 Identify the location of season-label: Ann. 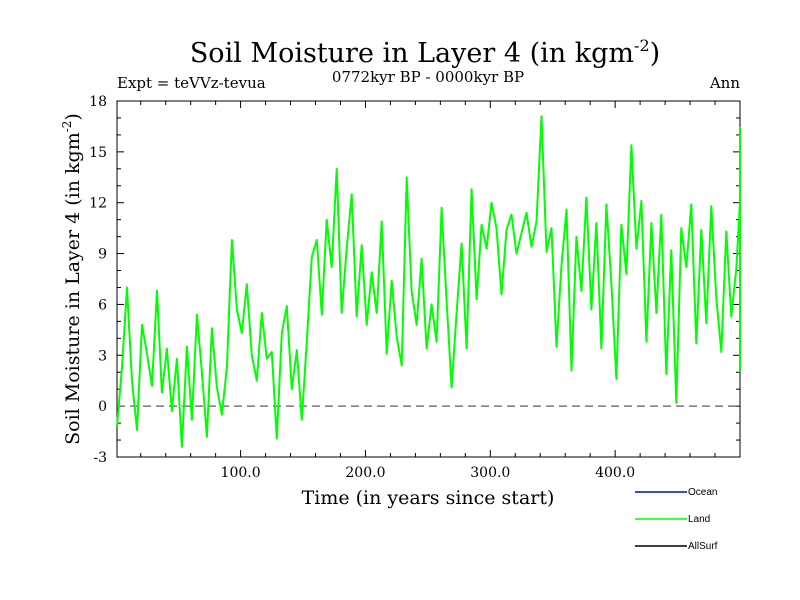
(724, 83).